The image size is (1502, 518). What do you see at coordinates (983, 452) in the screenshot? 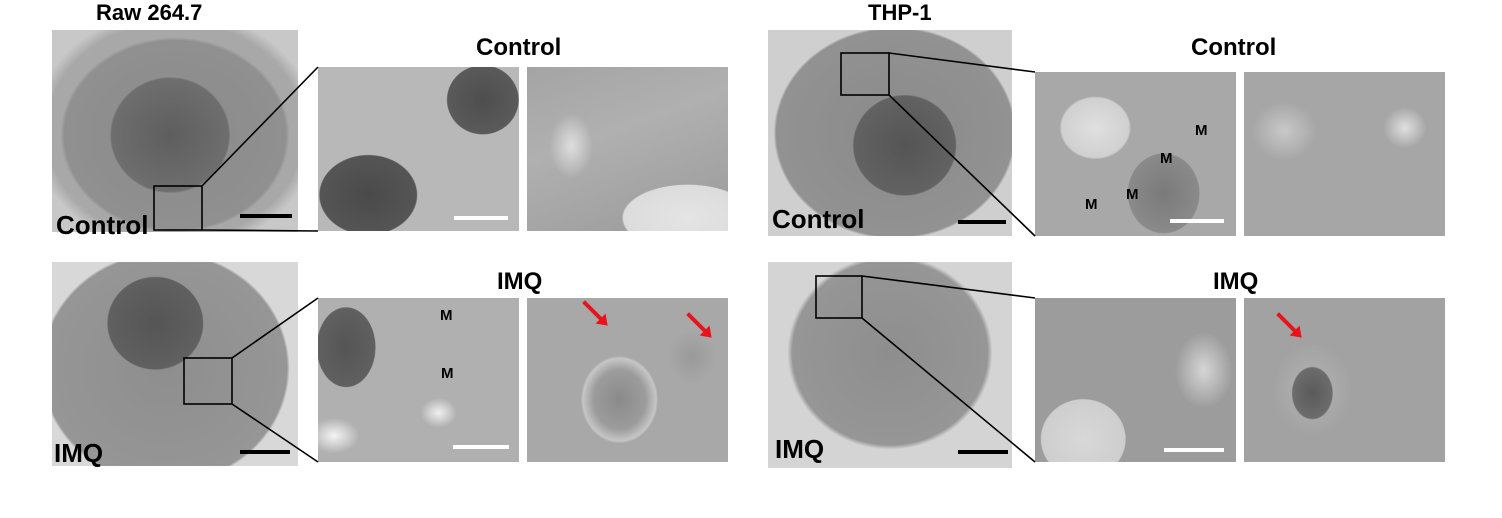
I see `thp-imq-scale-bar` at bounding box center [983, 452].